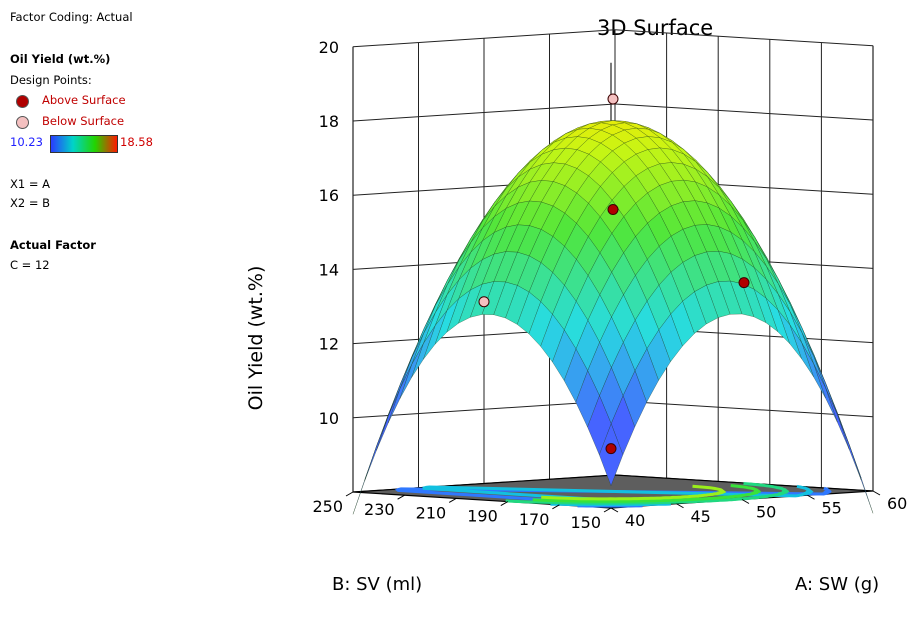 This screenshot has width=909, height=620. What do you see at coordinates (60, 59) in the screenshot?
I see `response-title: Oil Yield (wt.%)` at bounding box center [60, 59].